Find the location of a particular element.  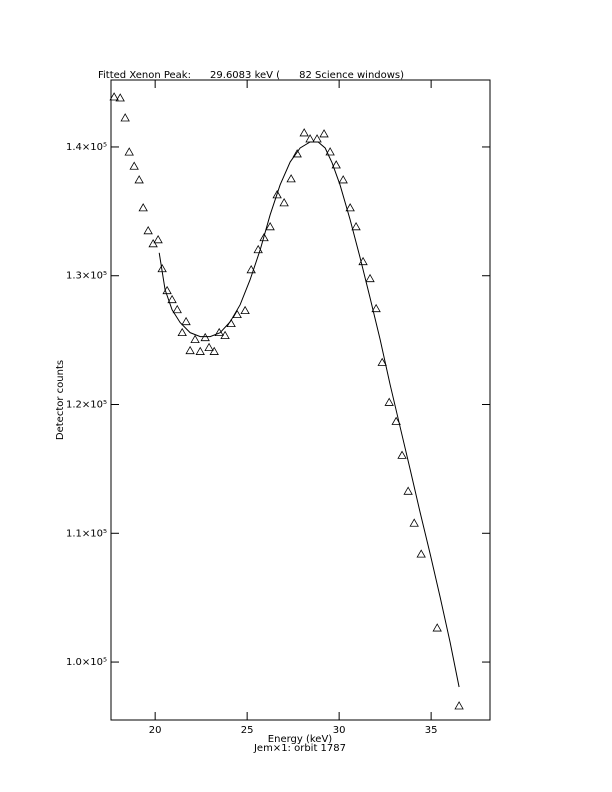

x-axis-label: Energy (keV) is located at coordinates (300, 739).